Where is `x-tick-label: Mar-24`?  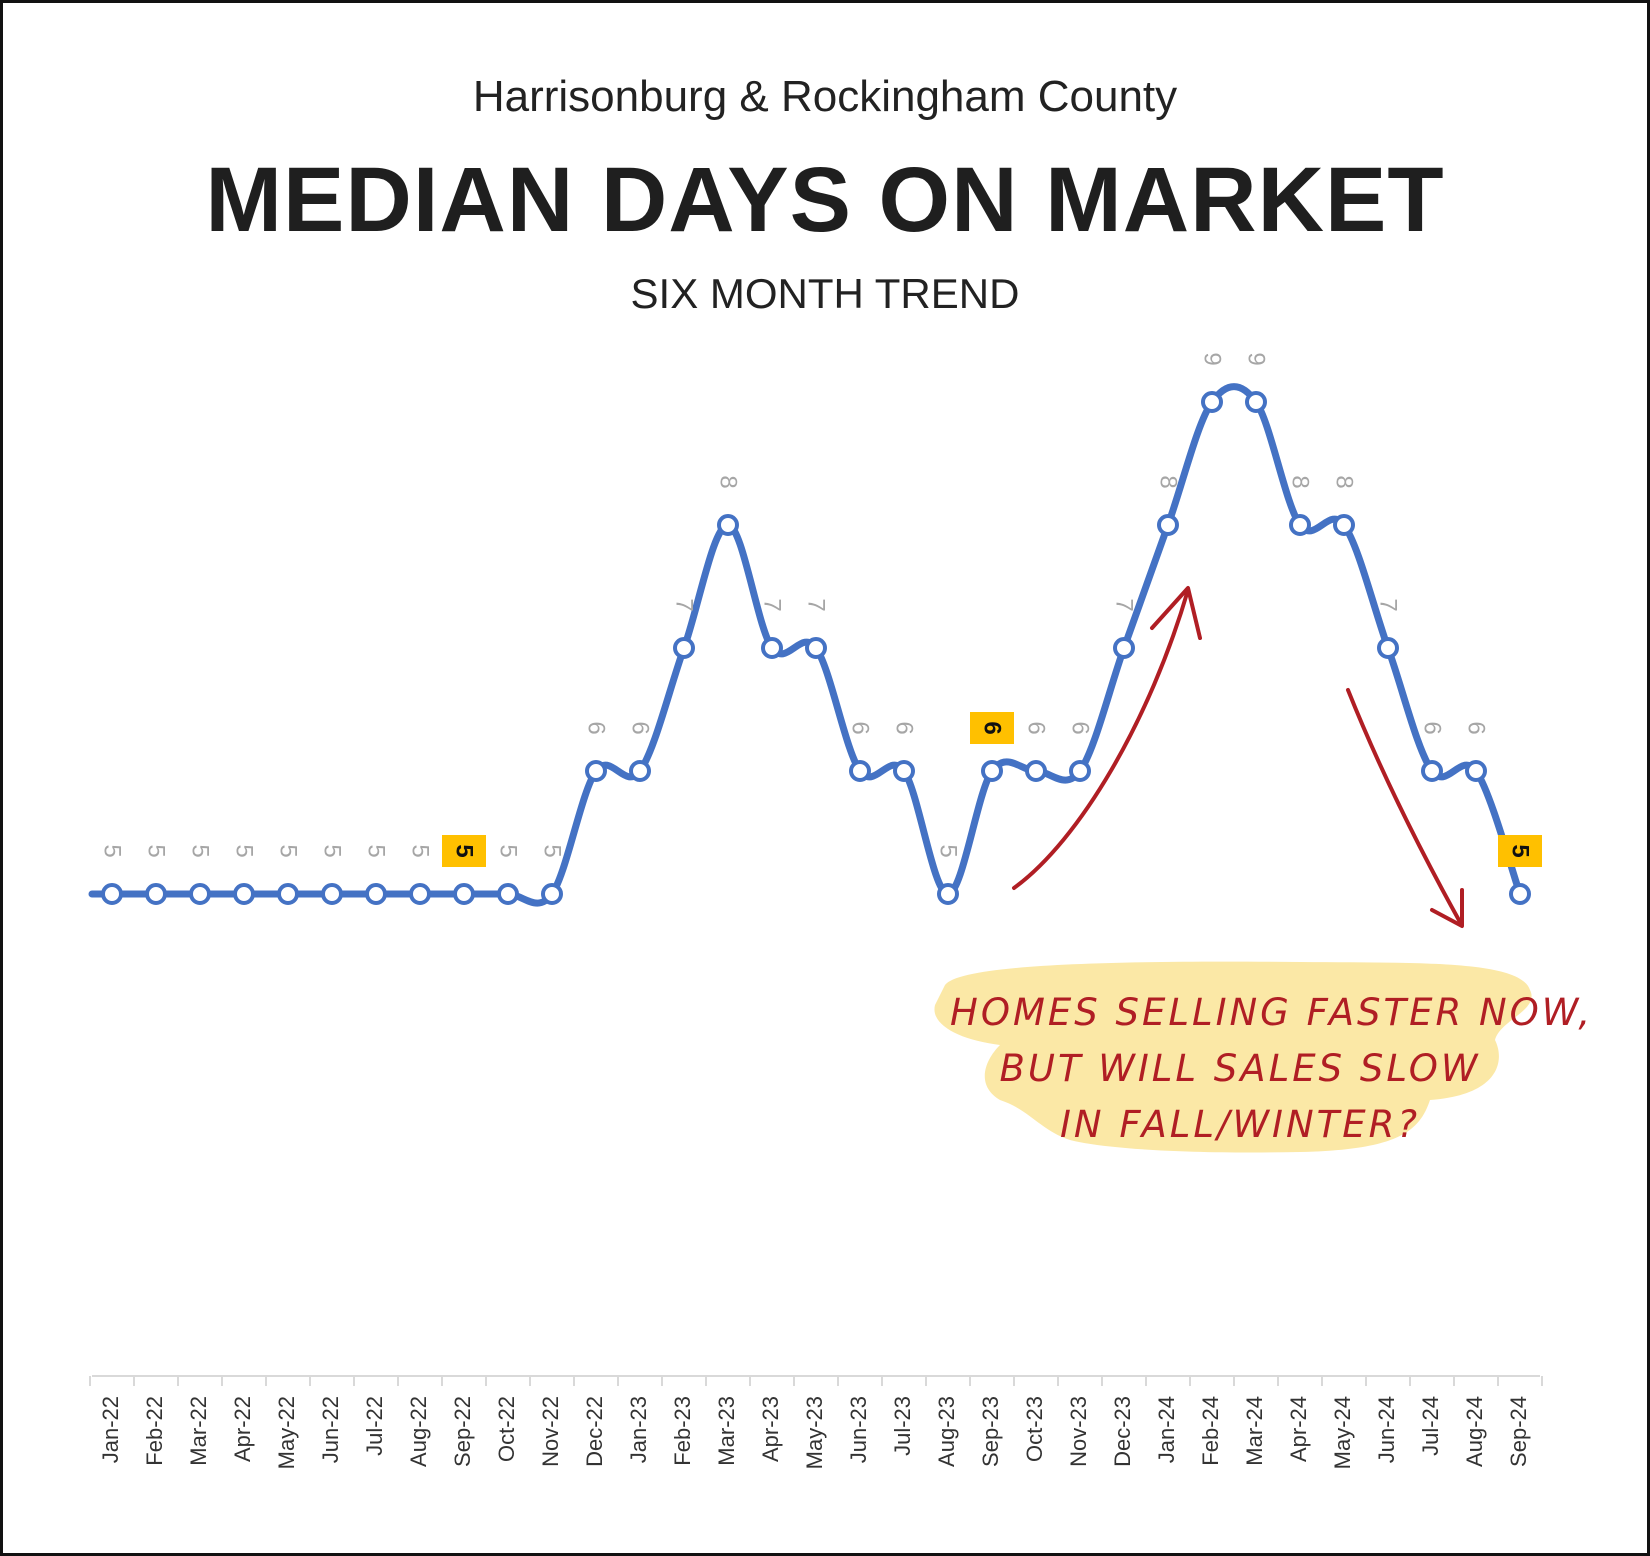
x-tick-label: Mar-24 is located at coordinates (1254, 1431).